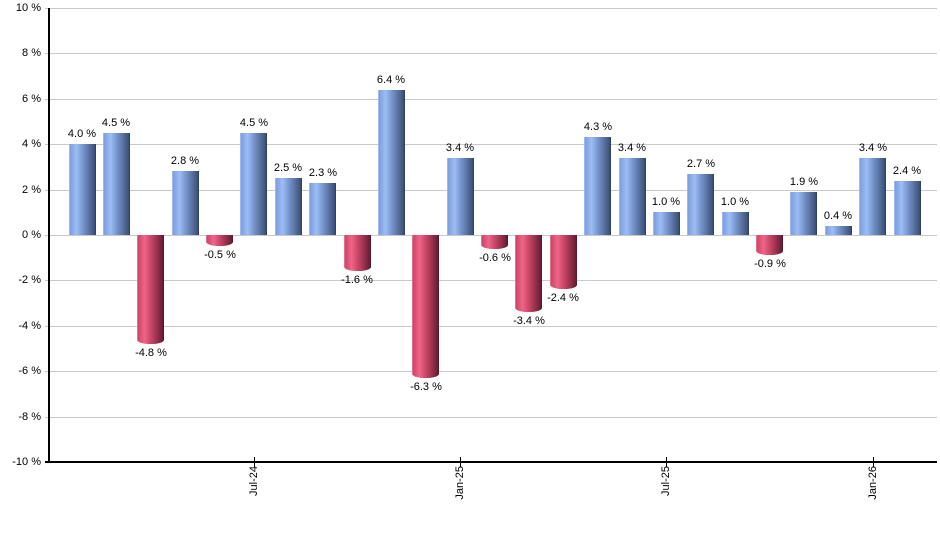 This screenshot has width=940, height=550. I want to click on y-axis-label-0pct: 0 %, so click(31, 235).